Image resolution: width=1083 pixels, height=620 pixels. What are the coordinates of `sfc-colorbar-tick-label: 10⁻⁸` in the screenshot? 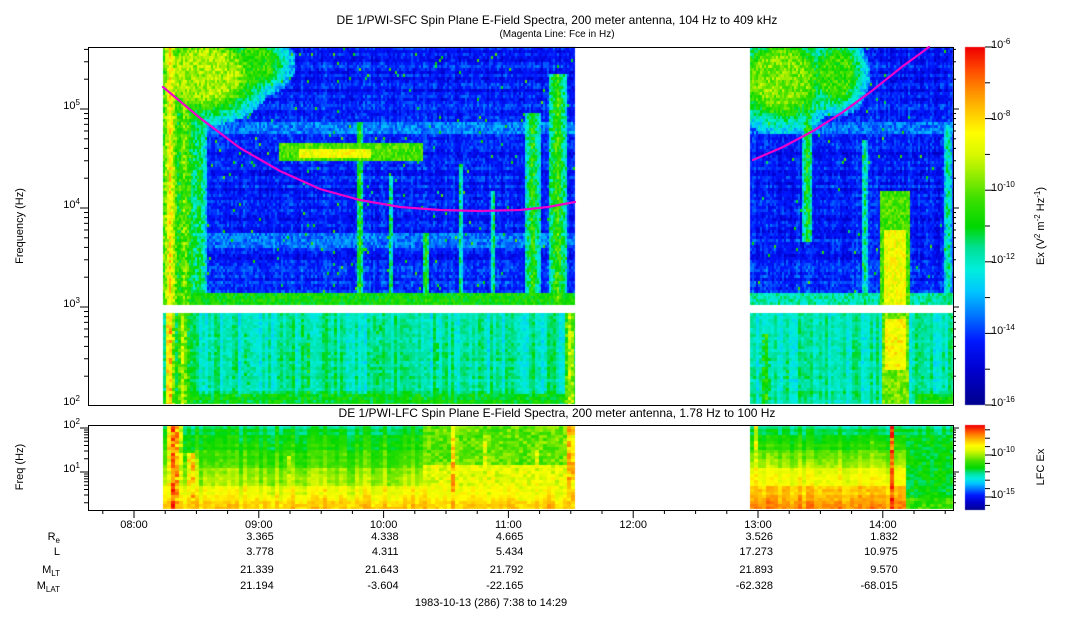 It's located at (1001, 115).